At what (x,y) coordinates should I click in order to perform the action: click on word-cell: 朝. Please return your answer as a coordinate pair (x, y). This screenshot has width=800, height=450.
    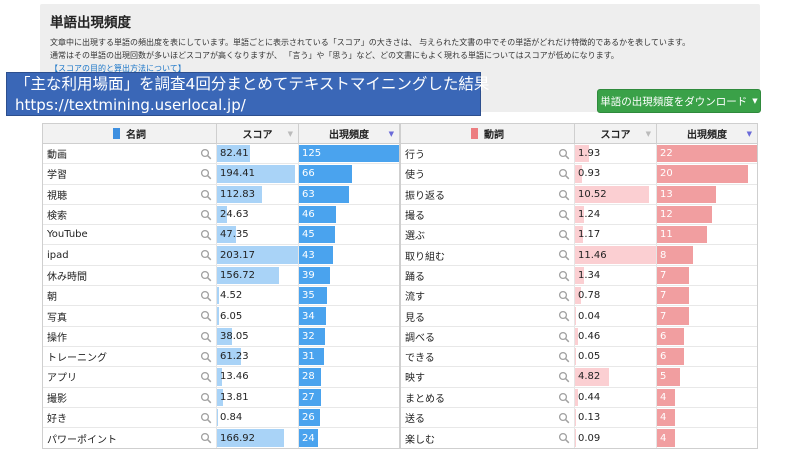
    Looking at the image, I should click on (130, 296).